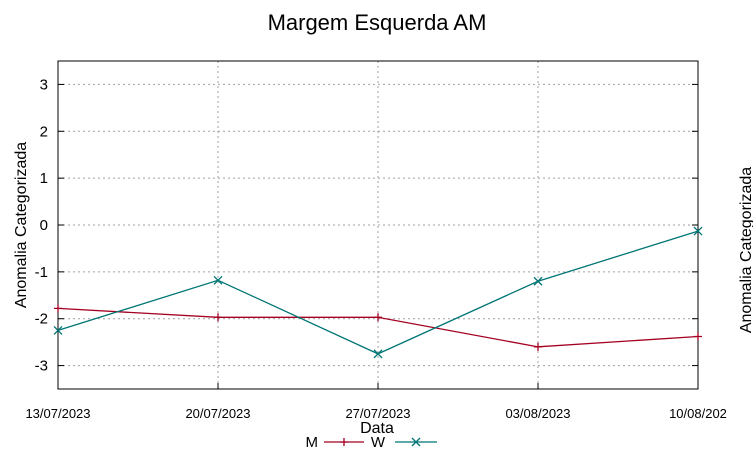 The width and height of the screenshot is (753, 458). What do you see at coordinates (377, 413) in the screenshot?
I see `x-tick-label: 27/07/2023` at bounding box center [377, 413].